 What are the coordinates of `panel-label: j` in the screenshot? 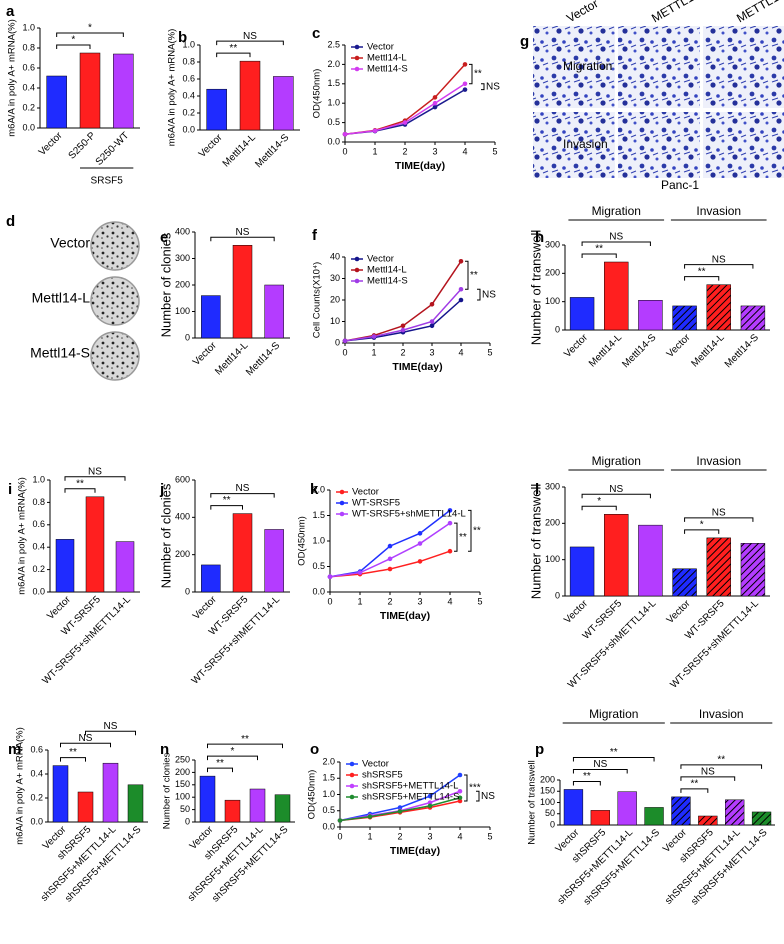 It's located at (161, 489).